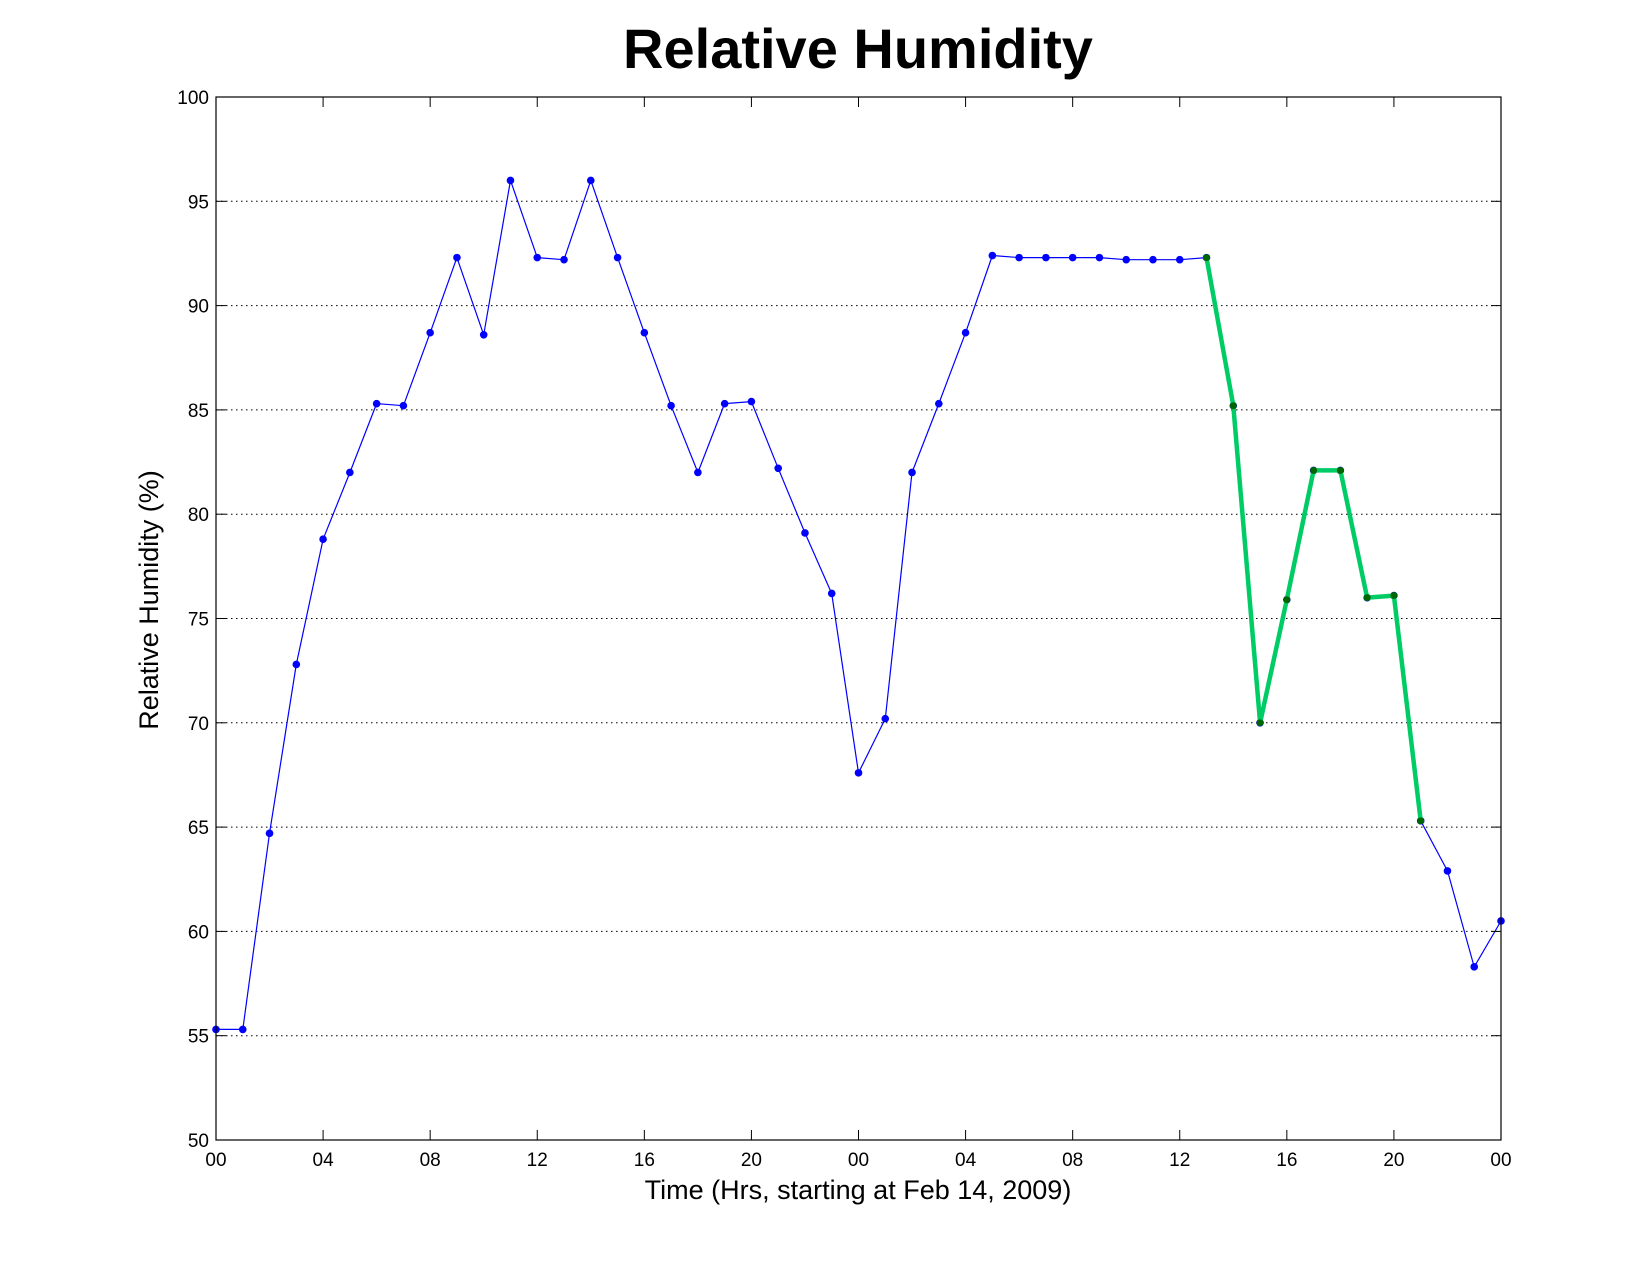  What do you see at coordinates (198, 1037) in the screenshot?
I see `y-tick-label: 55` at bounding box center [198, 1037].